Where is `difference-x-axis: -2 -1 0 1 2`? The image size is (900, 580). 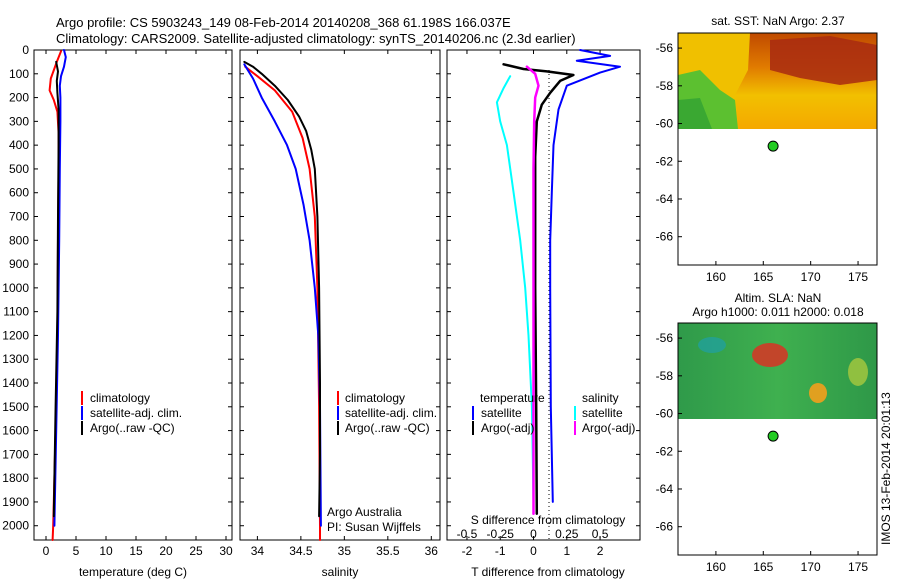 difference-x-axis: -2 -1 0 1 2 is located at coordinates (533, 304).